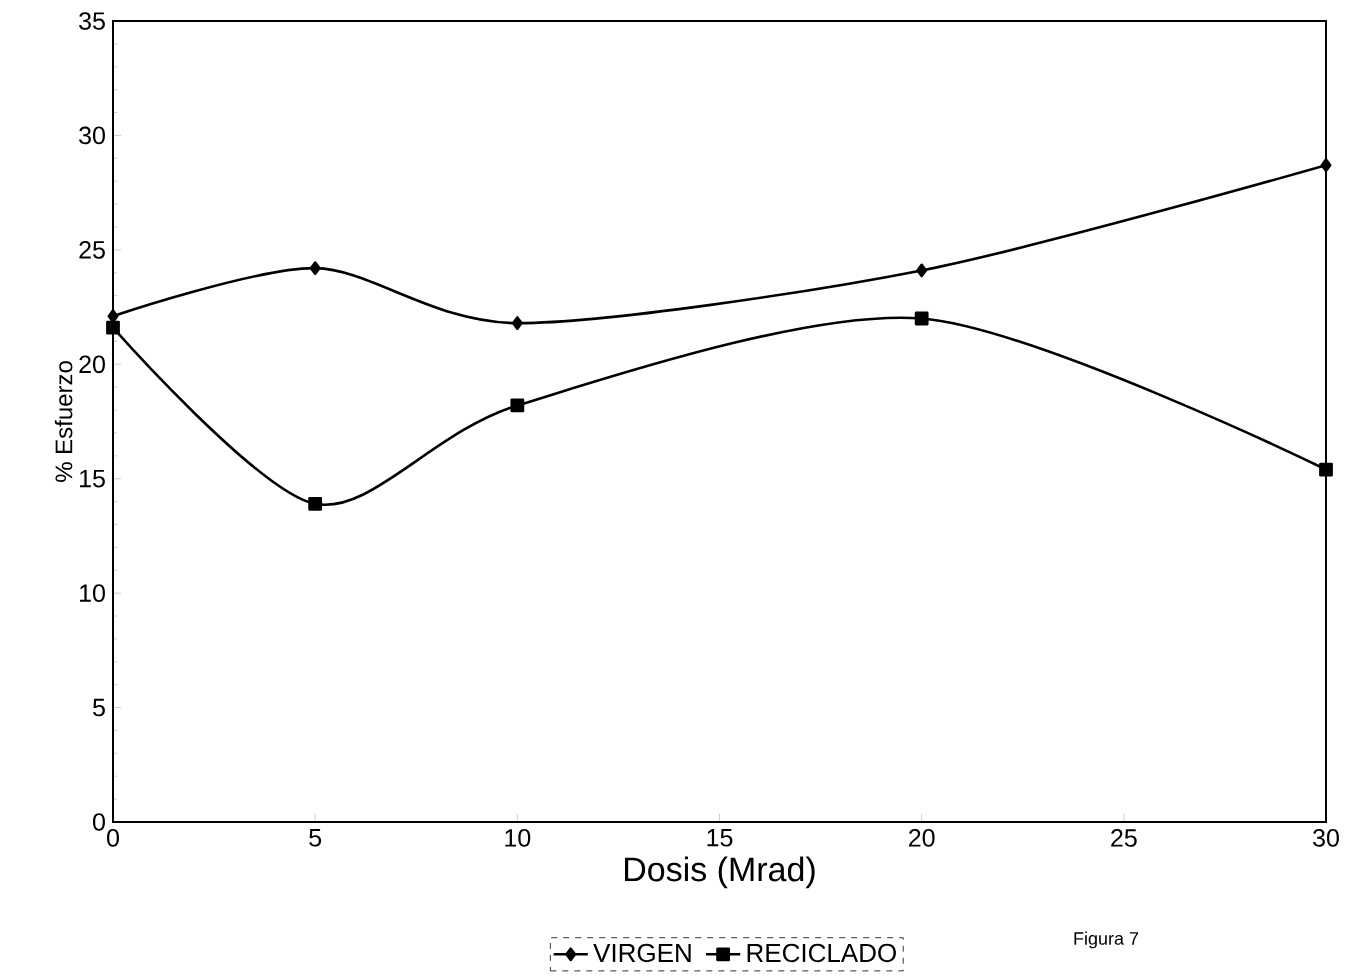 This screenshot has height=978, width=1354. Describe the element at coordinates (720, 872) in the screenshot. I see `x-axis-title: Dosis (Mrad)` at that location.